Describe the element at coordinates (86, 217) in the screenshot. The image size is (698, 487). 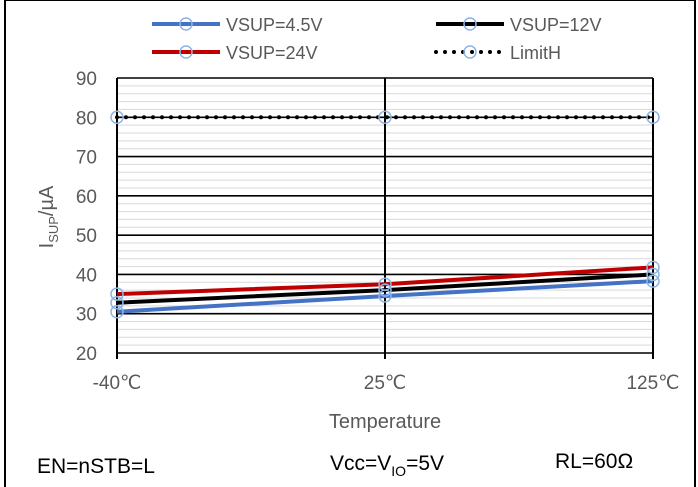
I see `y-tick-labels: 20 30 40 50 60 70 80 90` at that location.